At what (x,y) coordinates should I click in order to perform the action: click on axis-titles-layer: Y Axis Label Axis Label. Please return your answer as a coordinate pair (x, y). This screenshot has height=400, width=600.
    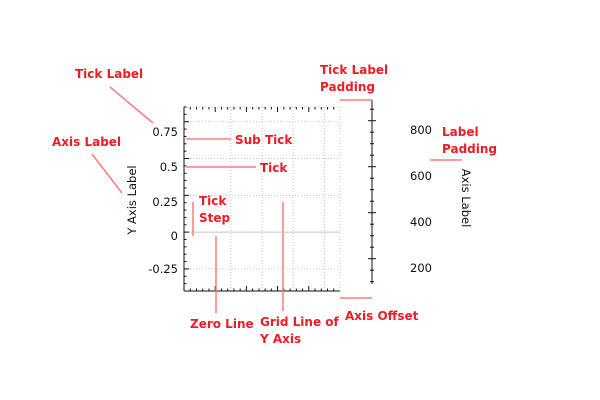
    Looking at the image, I should click on (299, 200).